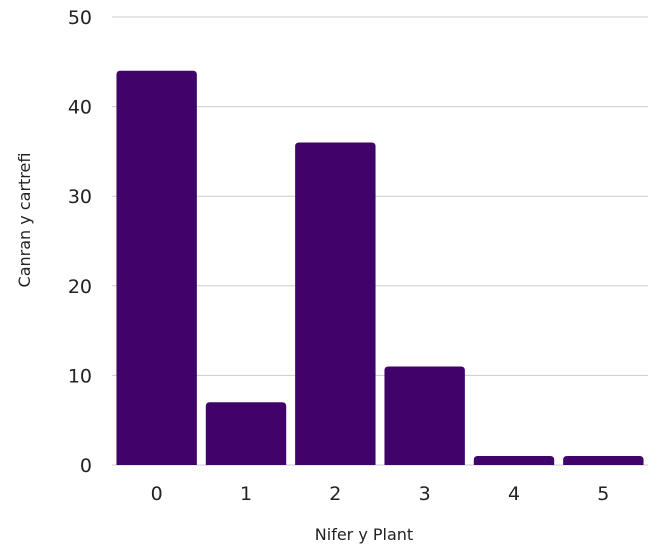  I want to click on x-tick-label: 4, so click(514, 494).